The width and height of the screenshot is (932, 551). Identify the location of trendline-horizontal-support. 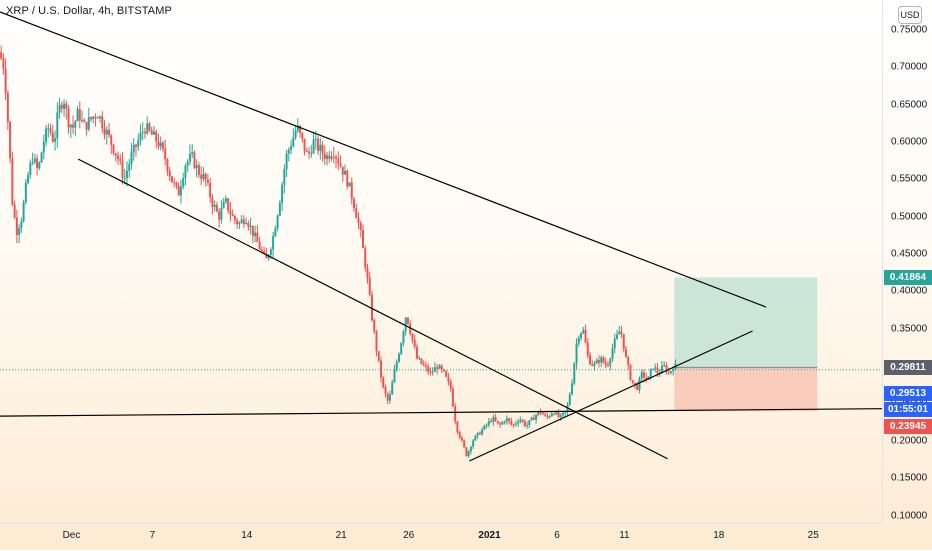
(441, 412).